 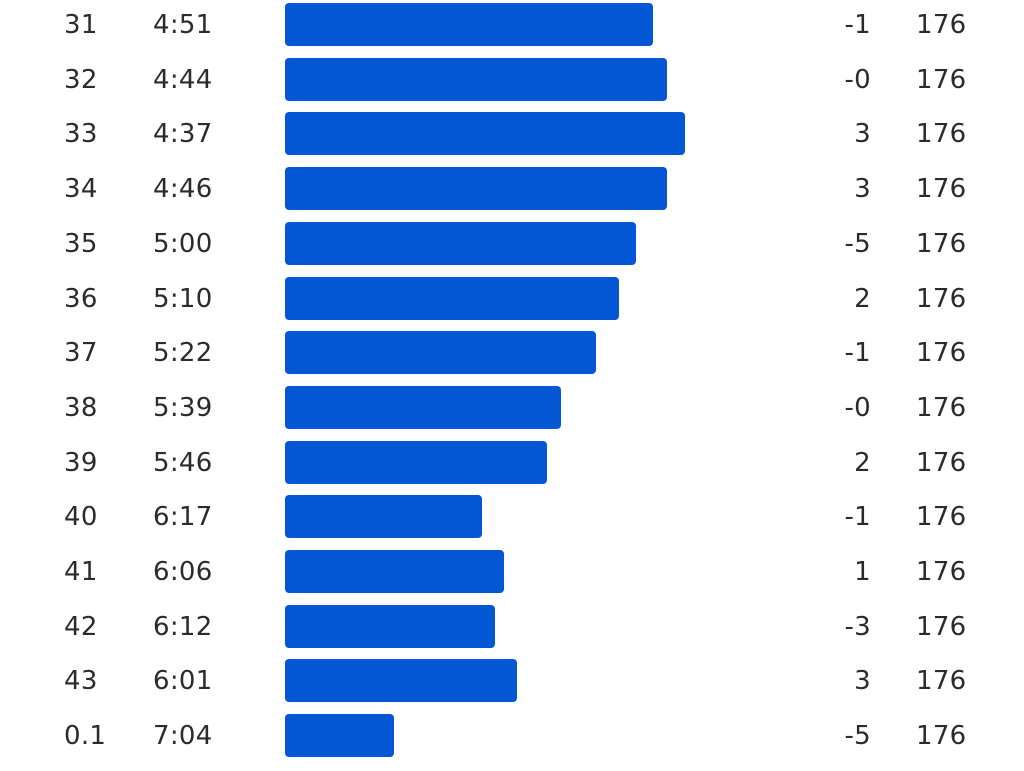 What do you see at coordinates (85, 736) in the screenshot?
I see `split-km: 0.1` at bounding box center [85, 736].